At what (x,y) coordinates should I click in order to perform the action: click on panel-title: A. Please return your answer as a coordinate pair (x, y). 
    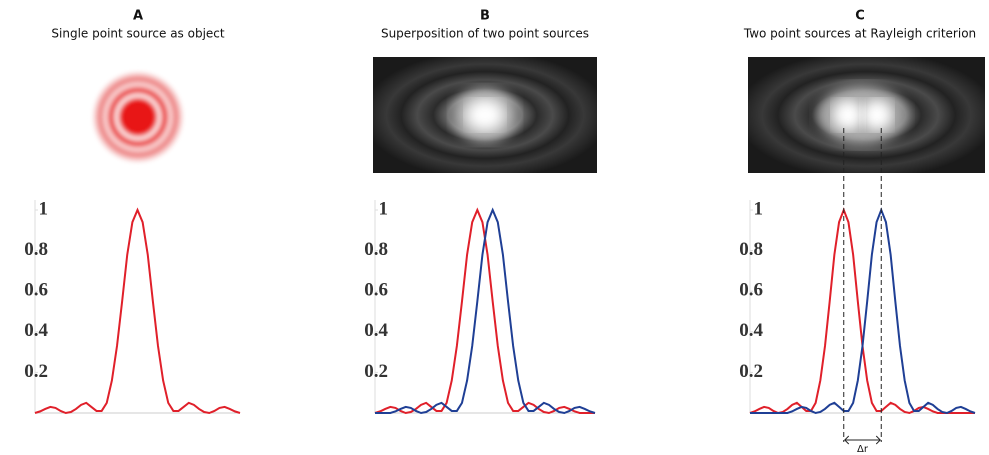
    Looking at the image, I should click on (138, 16).